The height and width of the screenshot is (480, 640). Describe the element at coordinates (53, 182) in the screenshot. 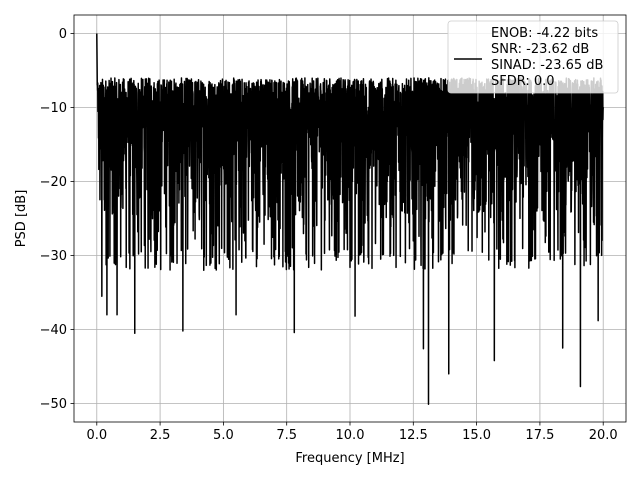

I see `y-tick-label: −20` at that location.